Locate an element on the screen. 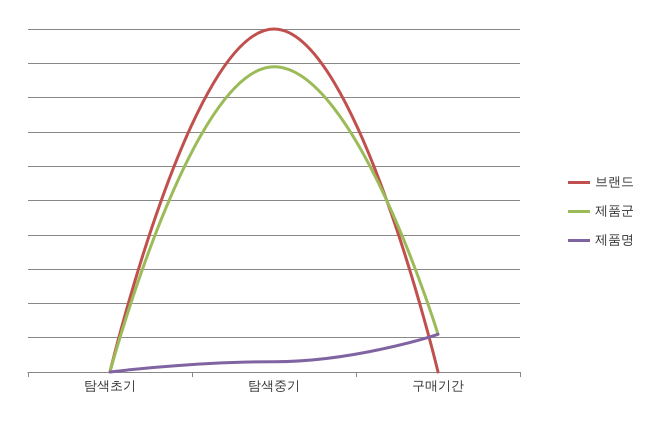 This screenshot has height=423, width=649. x-tick-label: 구매기간 is located at coordinates (438, 386).